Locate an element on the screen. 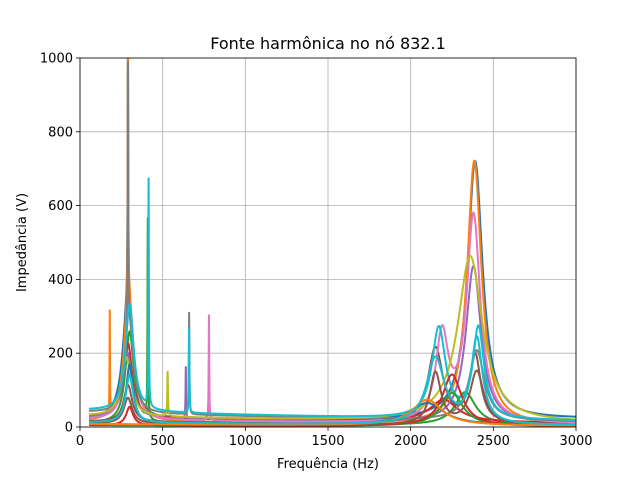  series-line-s16 is located at coordinates (332, 380).